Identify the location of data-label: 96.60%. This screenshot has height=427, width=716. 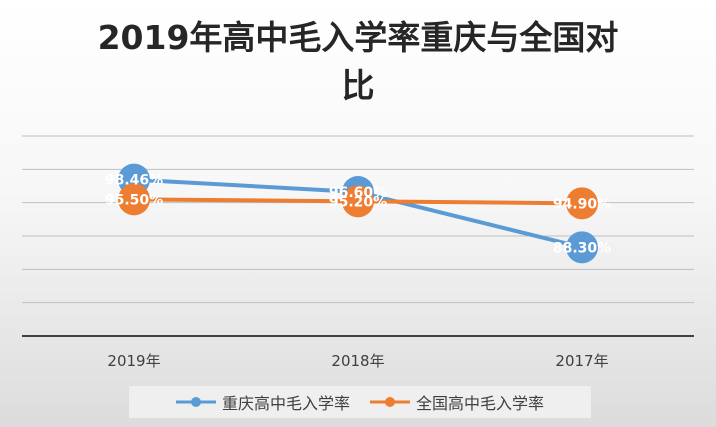
(358, 193).